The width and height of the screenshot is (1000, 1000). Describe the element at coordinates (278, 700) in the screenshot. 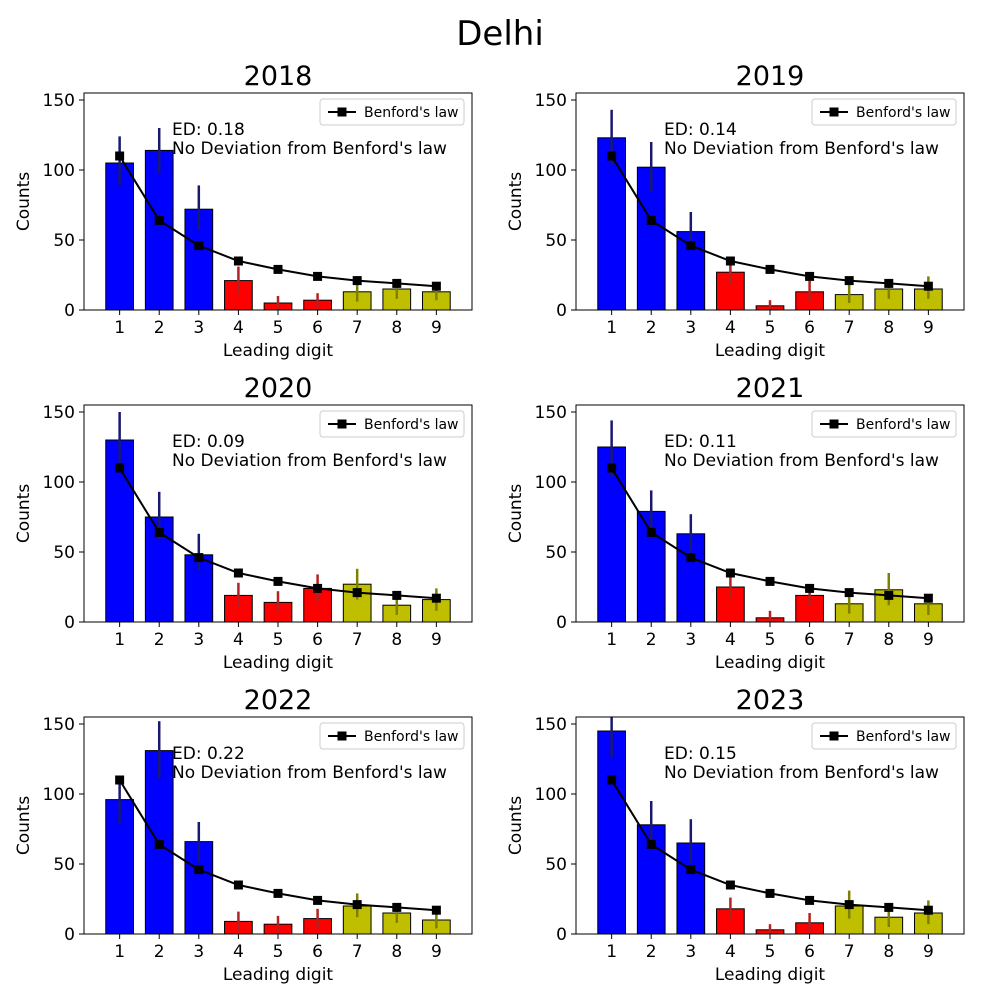

I see `panel-title: 2022` at that location.